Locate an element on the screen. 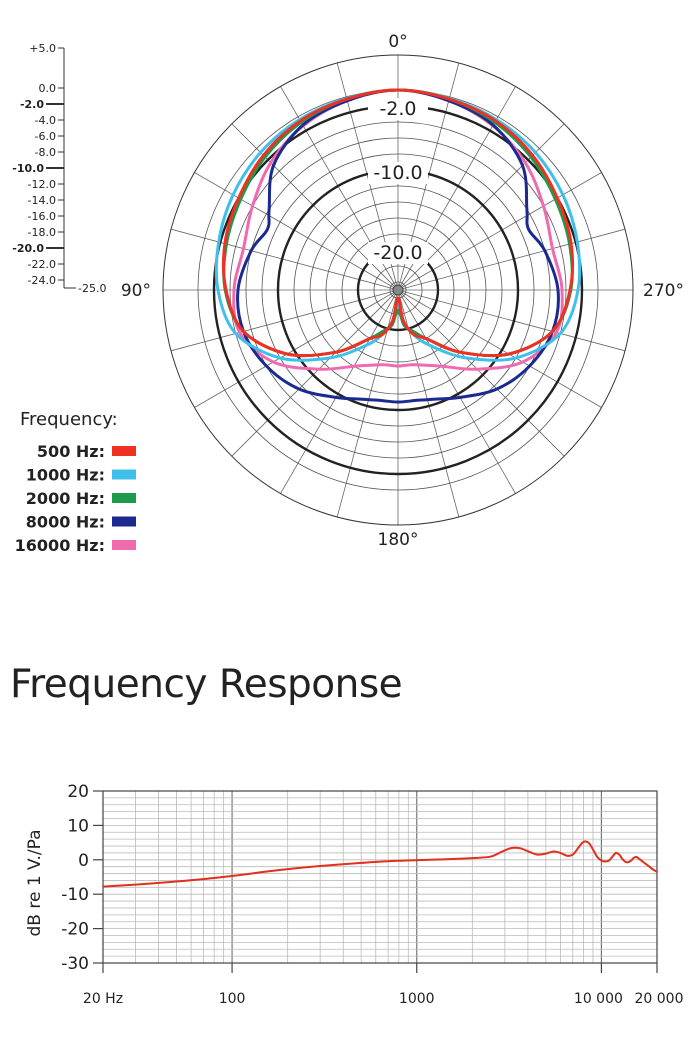 The image size is (700, 1055). fr-ytick-label: -20 is located at coordinates (75, 930).